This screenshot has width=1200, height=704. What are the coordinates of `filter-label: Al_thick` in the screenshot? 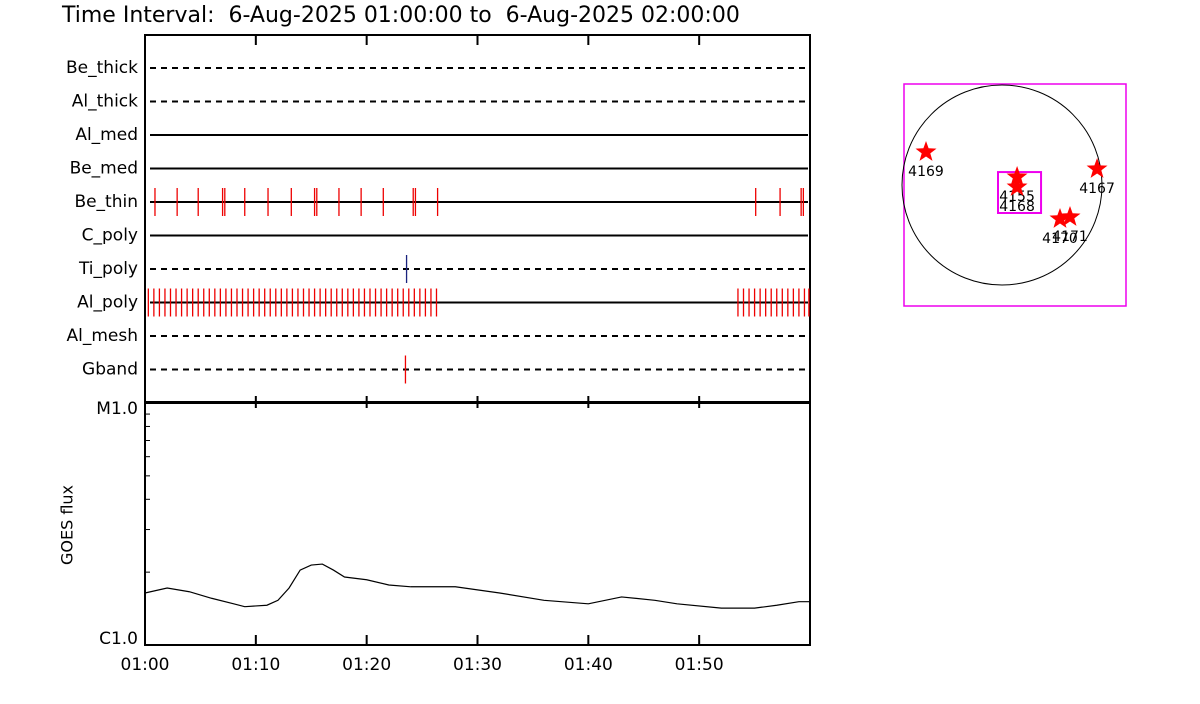 It's located at (105, 102).